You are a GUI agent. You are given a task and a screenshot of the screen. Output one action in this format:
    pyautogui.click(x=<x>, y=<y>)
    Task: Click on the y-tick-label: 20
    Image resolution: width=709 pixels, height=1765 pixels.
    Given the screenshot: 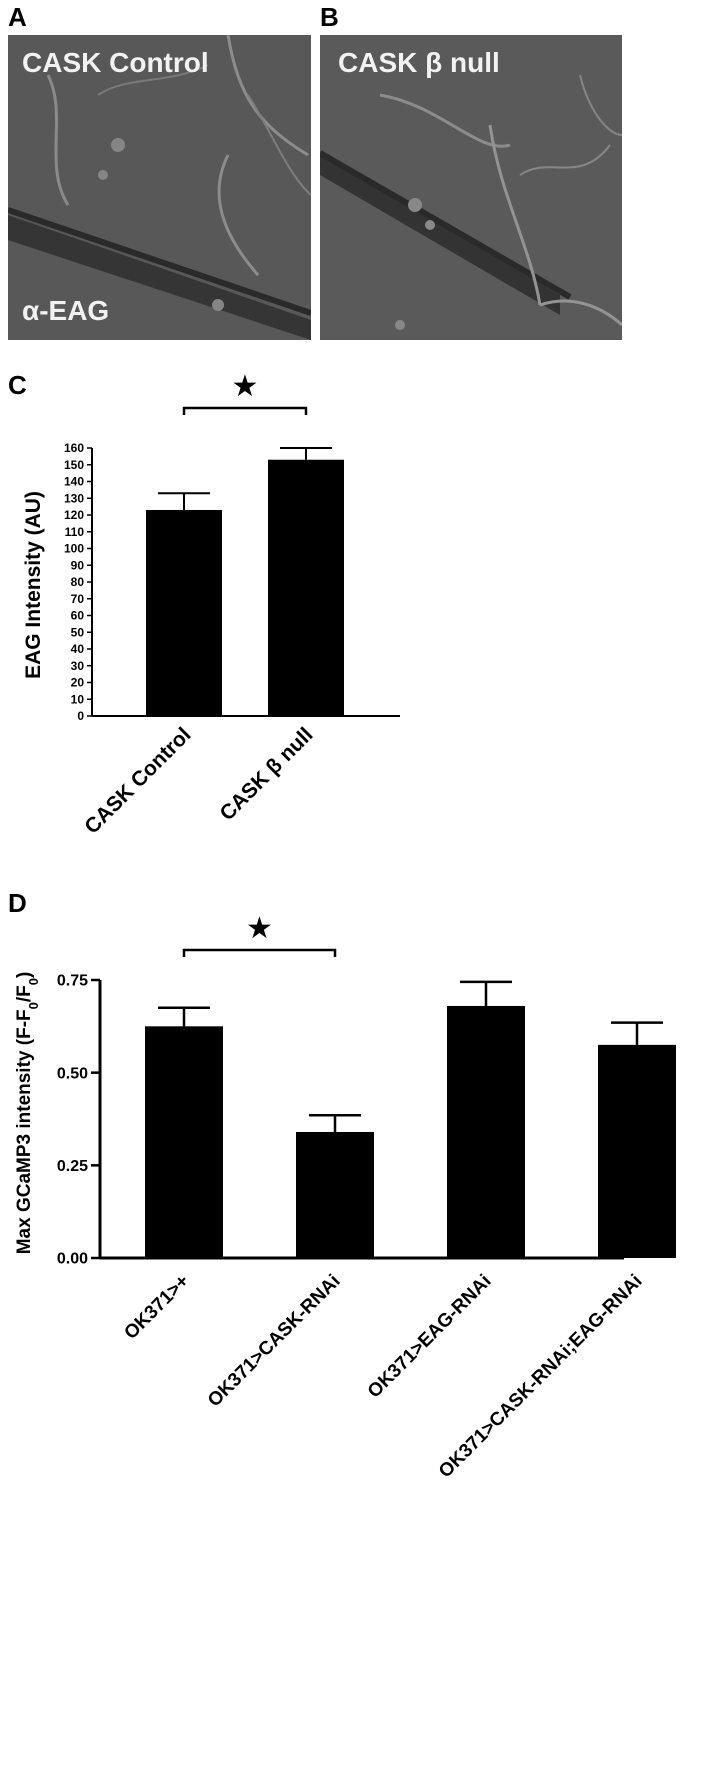 What is the action you would take?
    pyautogui.click(x=78, y=683)
    